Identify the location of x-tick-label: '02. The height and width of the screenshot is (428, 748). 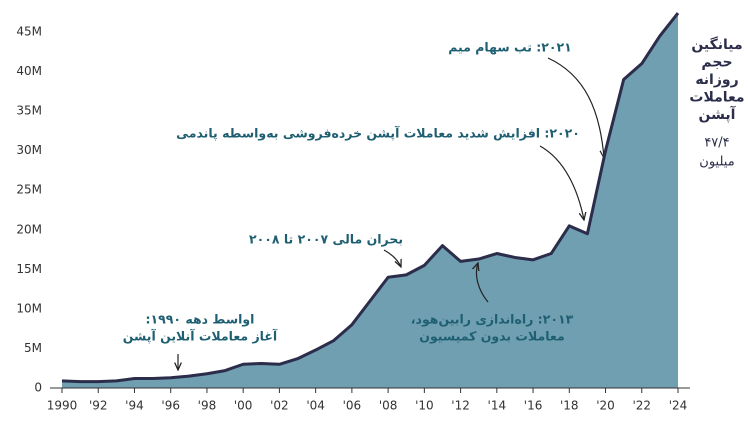
(279, 406).